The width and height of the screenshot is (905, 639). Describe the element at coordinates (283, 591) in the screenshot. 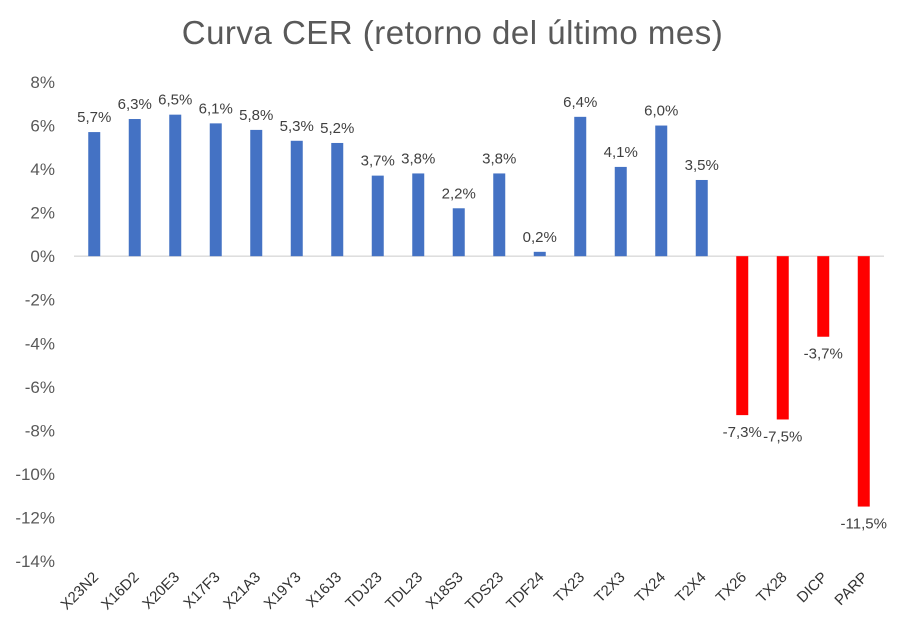

I see `x-tick-label: X19Y3` at that location.